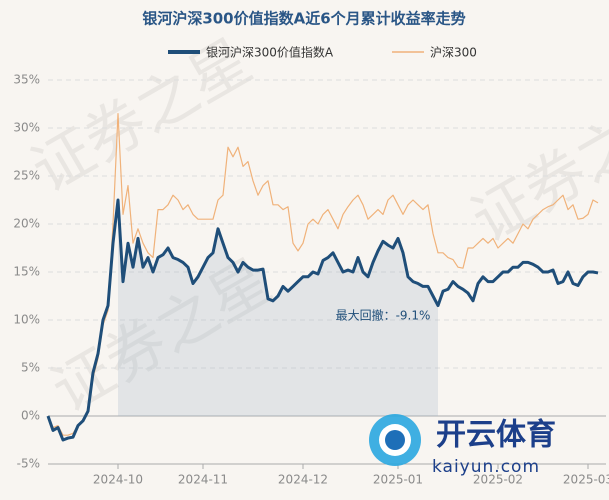 This screenshot has width=609, height=500. I want to click on logo-url: kaiyun.com, so click(486, 467).